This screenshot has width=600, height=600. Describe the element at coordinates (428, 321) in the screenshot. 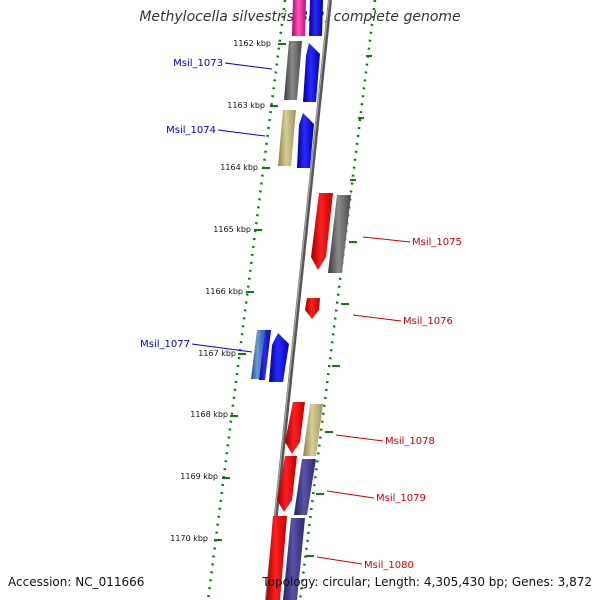

I see `gene-label-msil-1076: Msil_1076` at that location.